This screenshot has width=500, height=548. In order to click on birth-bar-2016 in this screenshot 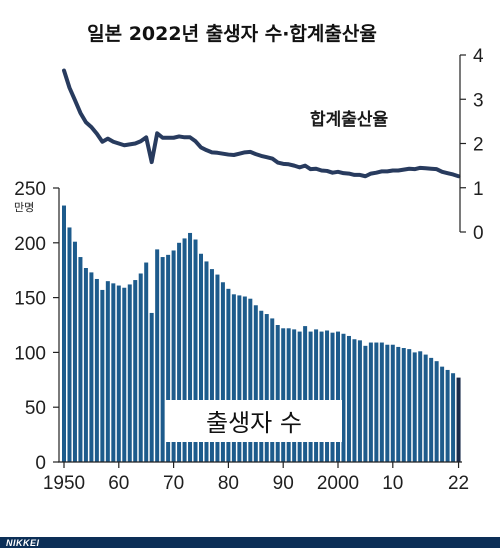, I will do `click(425, 408)`.